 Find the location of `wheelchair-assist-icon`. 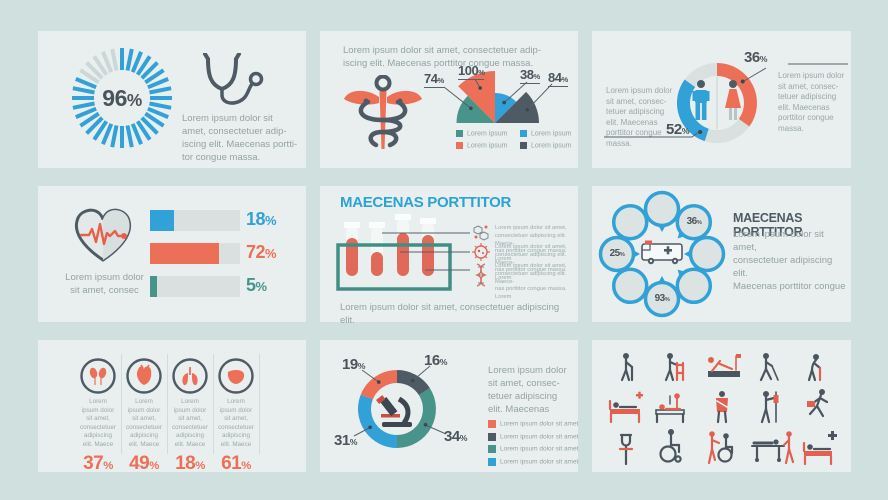

wheelchair-assist-icon is located at coordinates (720, 448).